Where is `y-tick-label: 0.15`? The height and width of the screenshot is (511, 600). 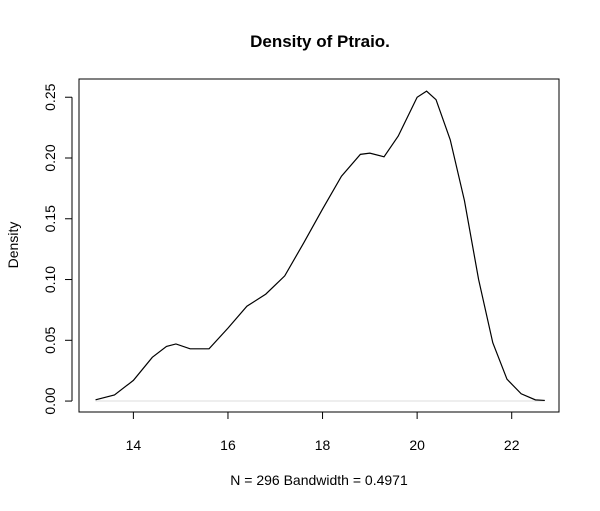 y-tick-label: 0.15 is located at coordinates (50, 218).